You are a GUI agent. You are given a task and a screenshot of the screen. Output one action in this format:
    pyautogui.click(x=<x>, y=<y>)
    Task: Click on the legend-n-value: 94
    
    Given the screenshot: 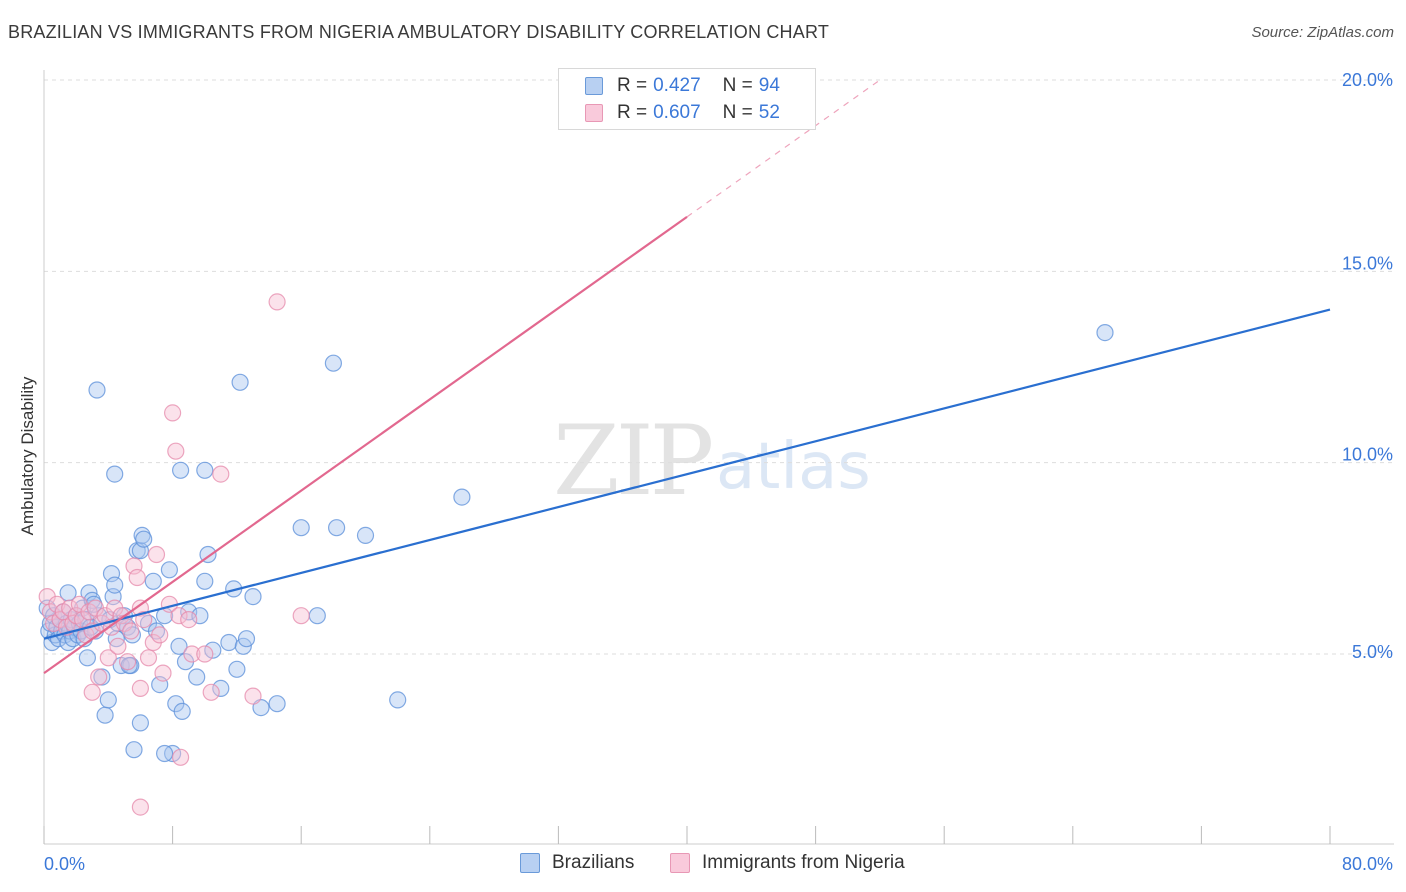 What is the action you would take?
    pyautogui.click(x=769, y=85)
    